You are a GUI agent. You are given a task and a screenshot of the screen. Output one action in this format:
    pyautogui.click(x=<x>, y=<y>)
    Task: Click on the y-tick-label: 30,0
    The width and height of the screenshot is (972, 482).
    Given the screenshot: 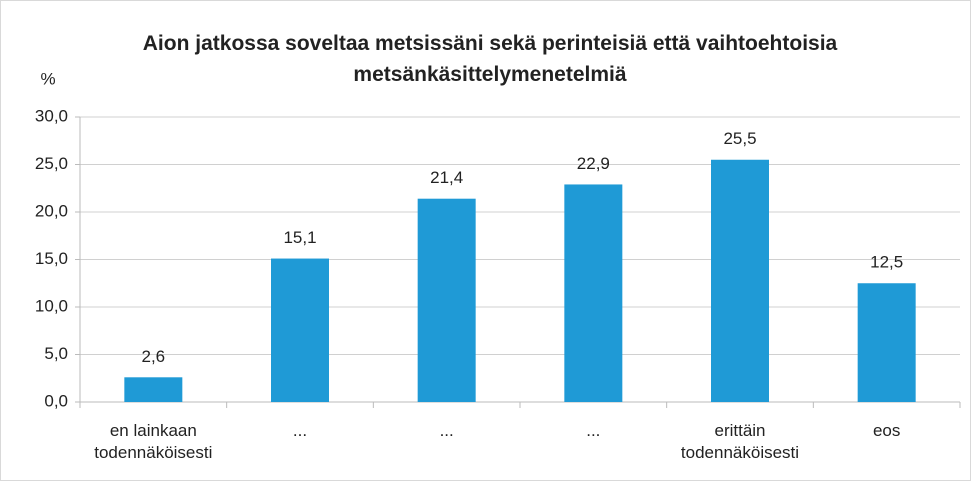 What is the action you would take?
    pyautogui.click(x=51, y=115)
    